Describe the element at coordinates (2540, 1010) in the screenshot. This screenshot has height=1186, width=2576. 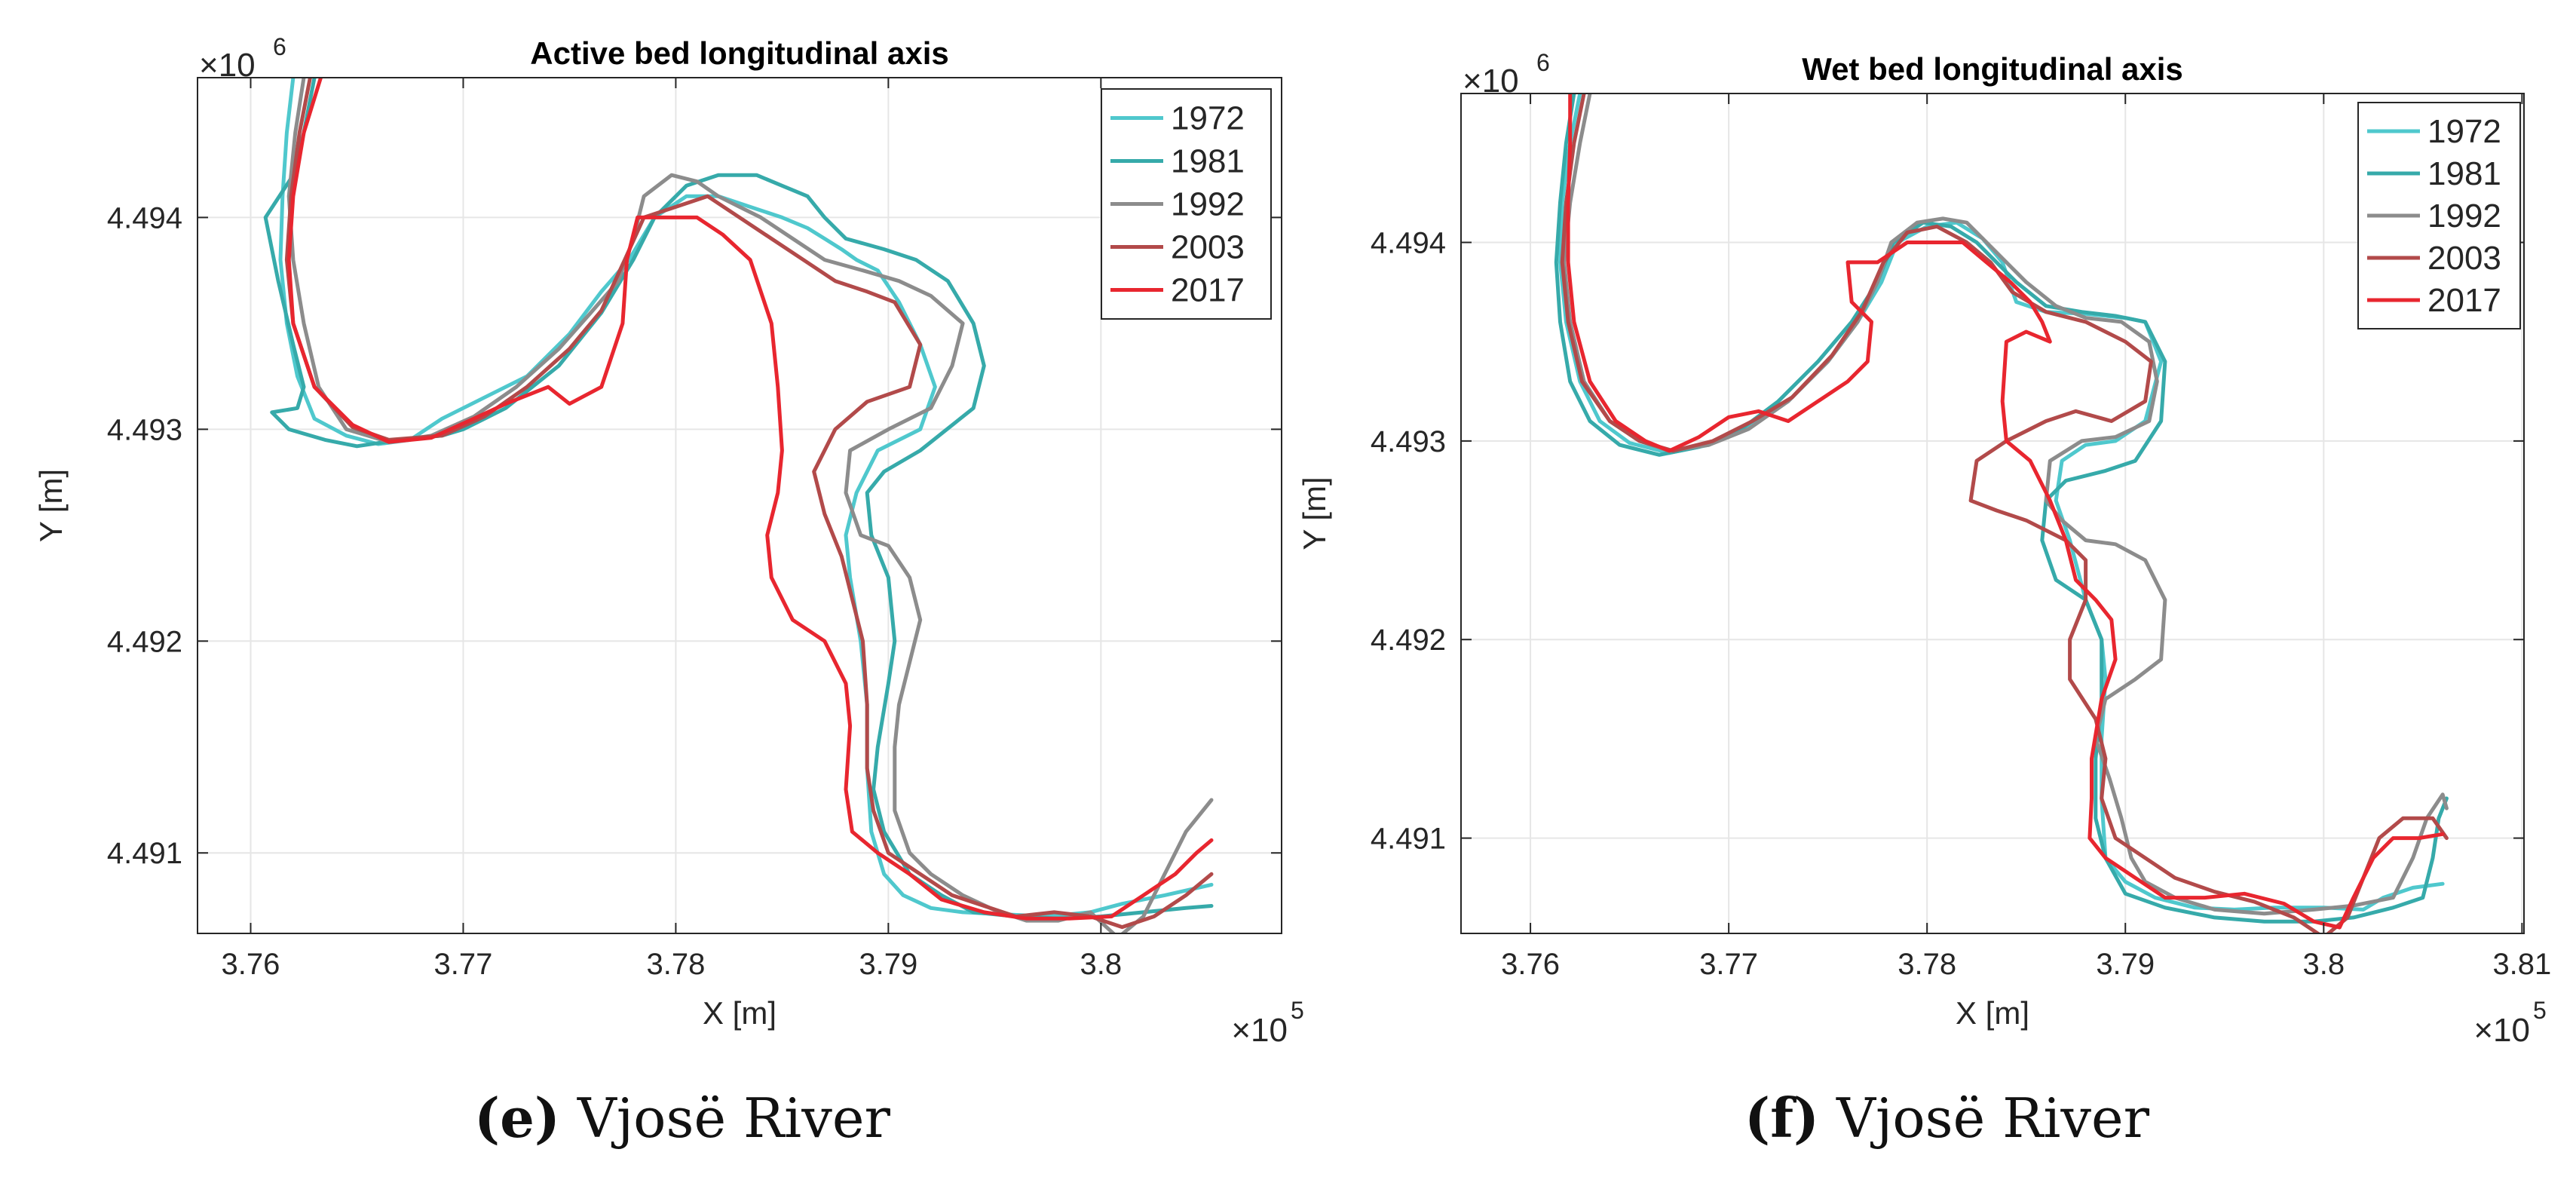
I see `chart2-x-exponent: 5` at that location.